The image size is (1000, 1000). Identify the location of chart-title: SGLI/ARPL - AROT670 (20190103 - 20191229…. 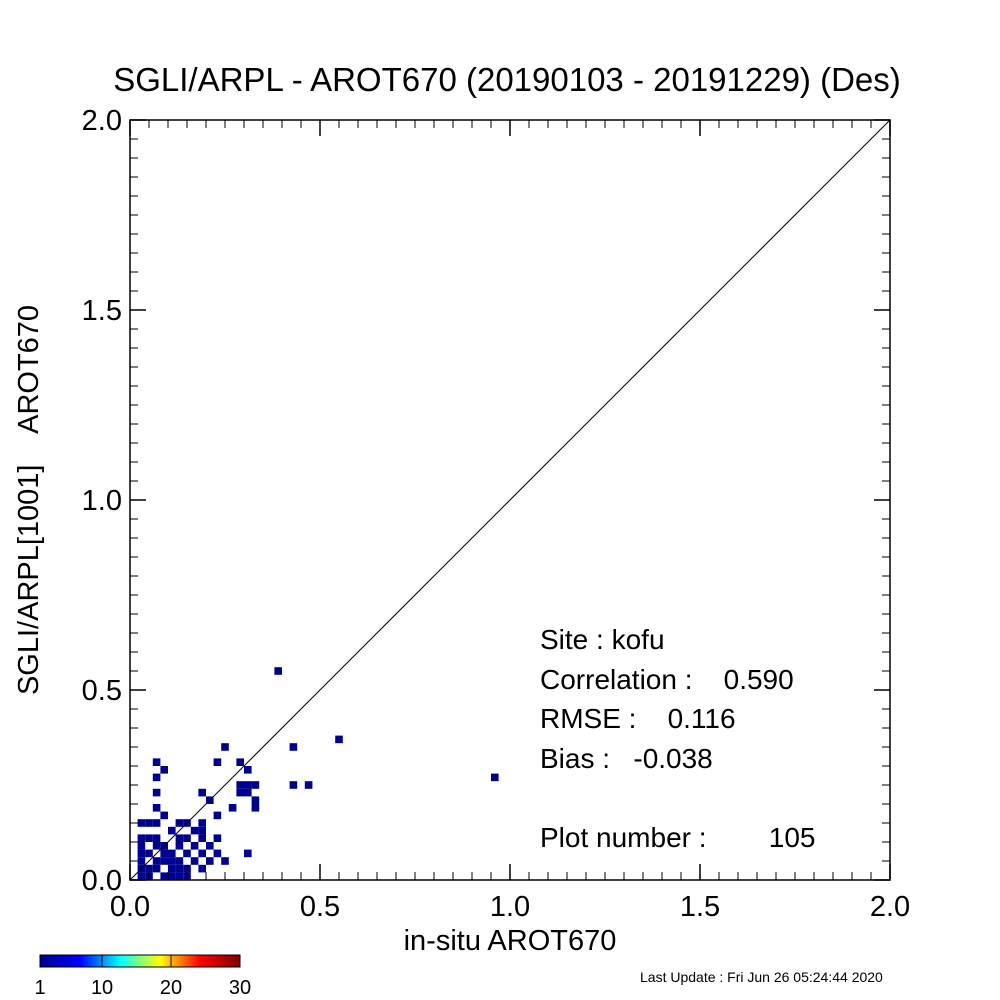
(507, 79).